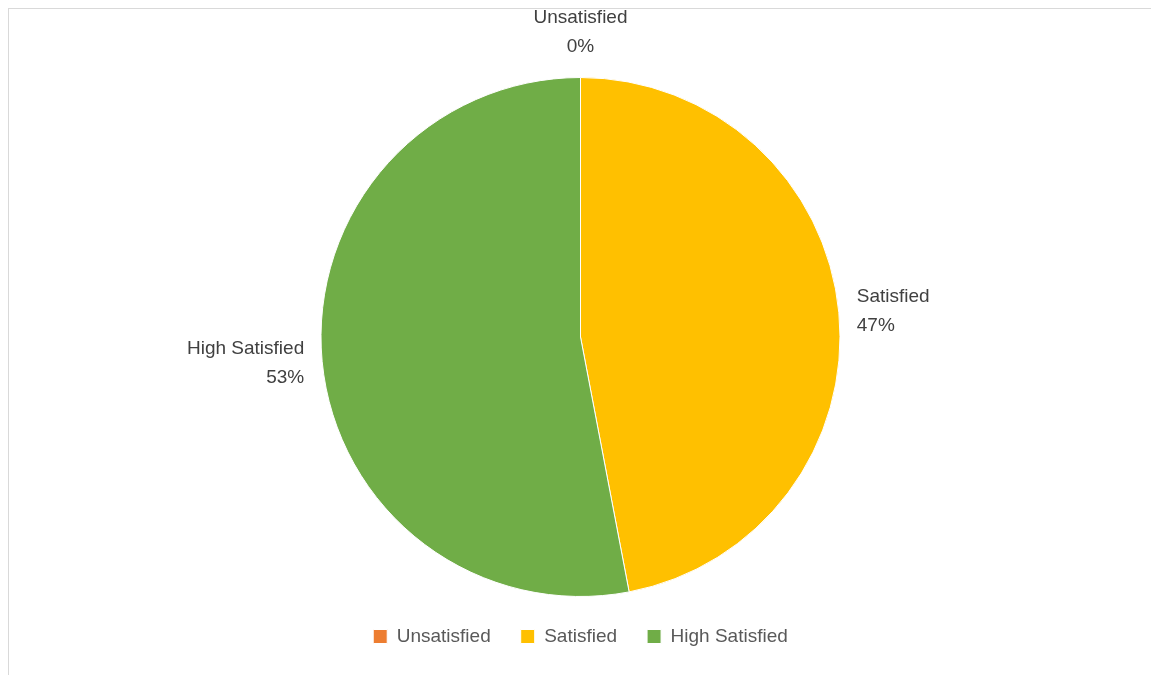  What do you see at coordinates (285, 376) in the screenshot?
I see `data-label: 53%` at bounding box center [285, 376].